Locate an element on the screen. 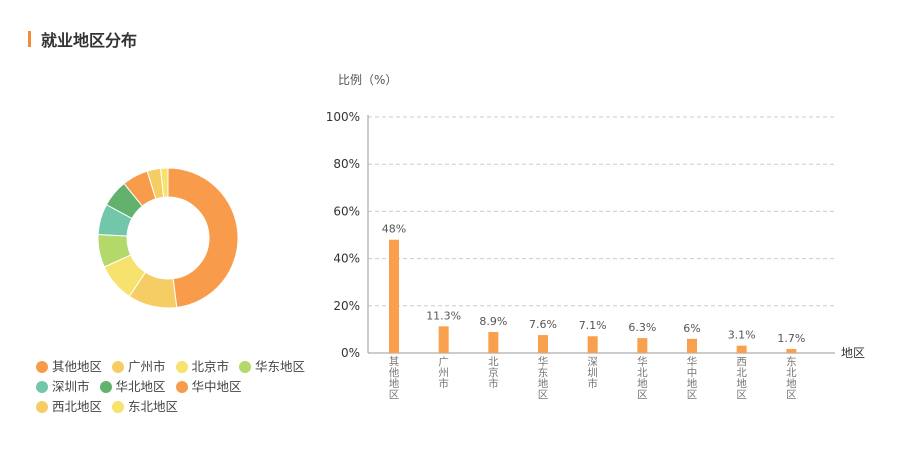 This screenshot has height=464, width=903. legend-label: 广州市 is located at coordinates (147, 366).